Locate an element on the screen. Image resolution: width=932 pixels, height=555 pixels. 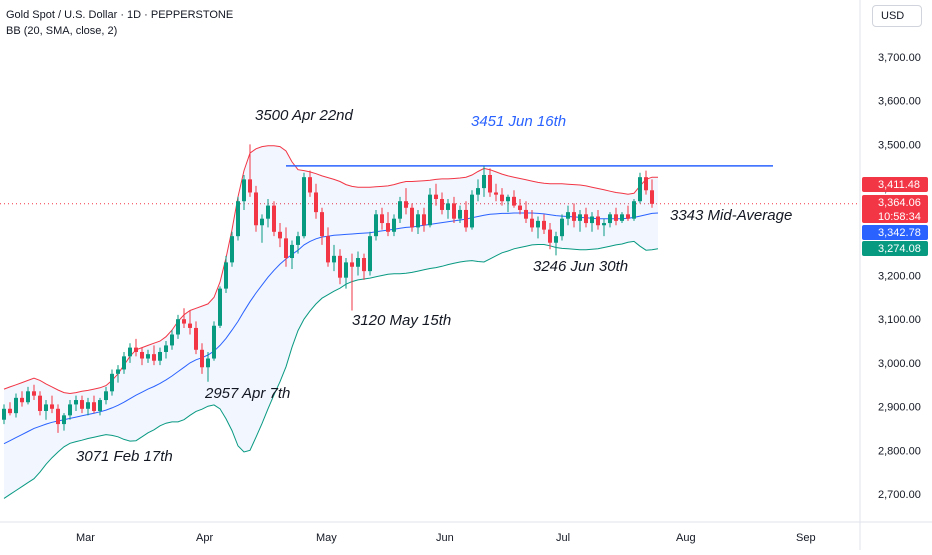
time-axis-tick-label: Jul is located at coordinates (563, 538).